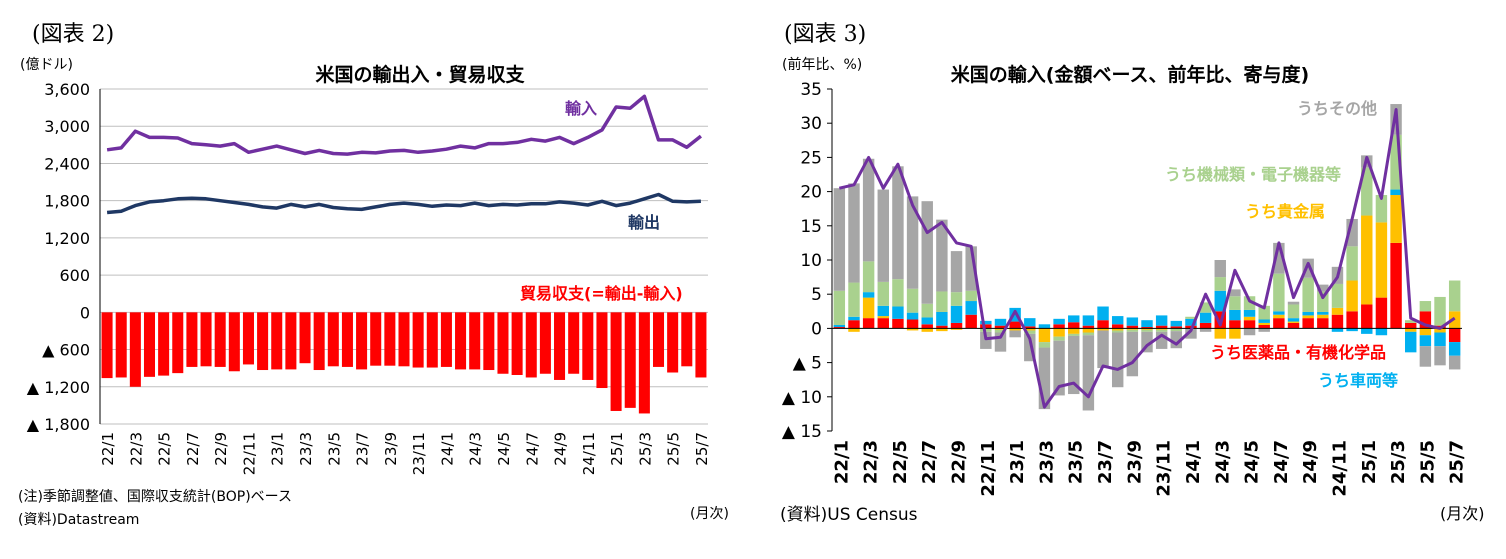 Image resolution: width=1506 pixels, height=559 pixels. What do you see at coordinates (581, 108) in the screenshot?
I see `imports-label: 輸入` at bounding box center [581, 108].